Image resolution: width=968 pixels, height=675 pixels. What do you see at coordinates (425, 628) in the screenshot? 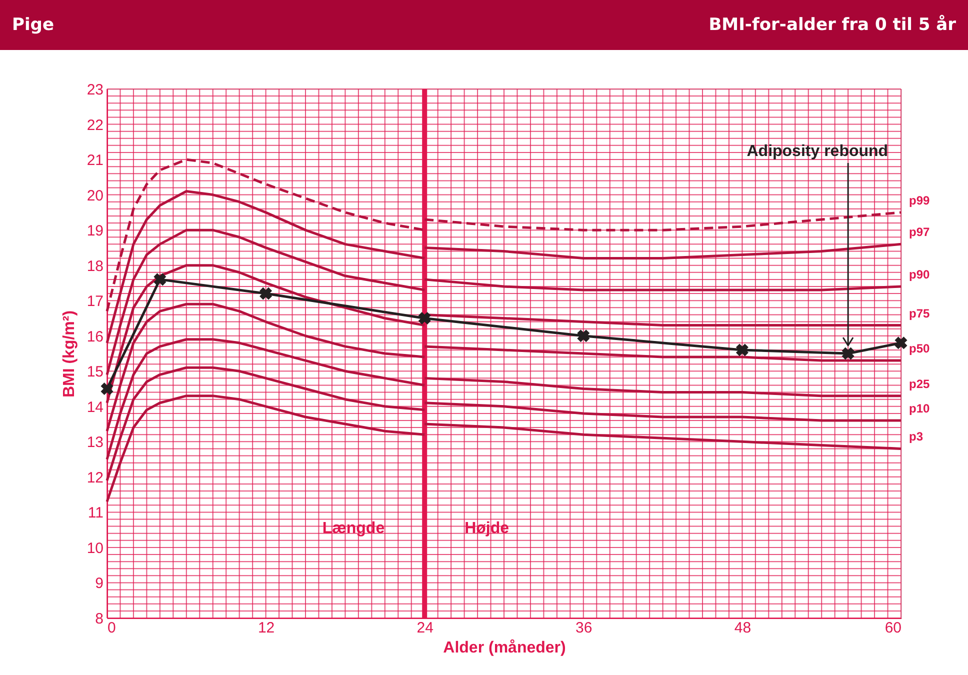
I see `x-tick-label: 24` at bounding box center [425, 628].